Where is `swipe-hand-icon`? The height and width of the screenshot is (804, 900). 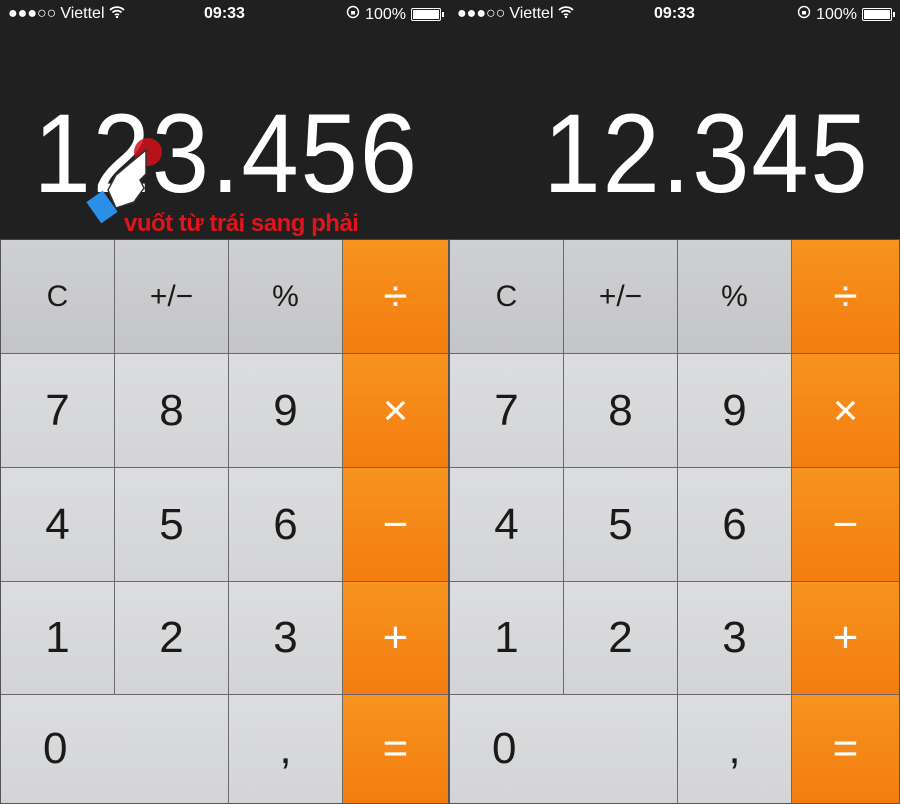
swipe-hand-icon is located at coordinates (126, 182).